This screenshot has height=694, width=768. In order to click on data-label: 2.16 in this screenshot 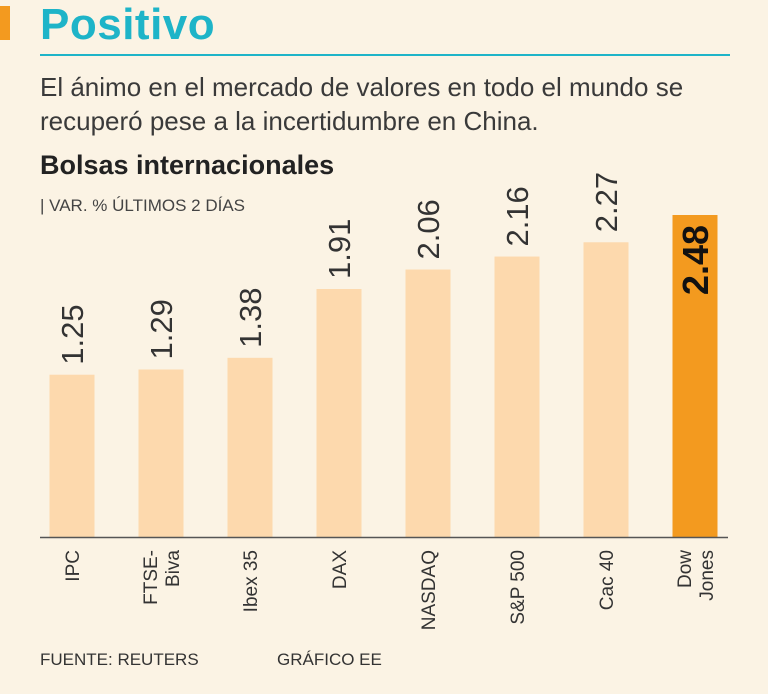, I will do `click(517, 216)`.